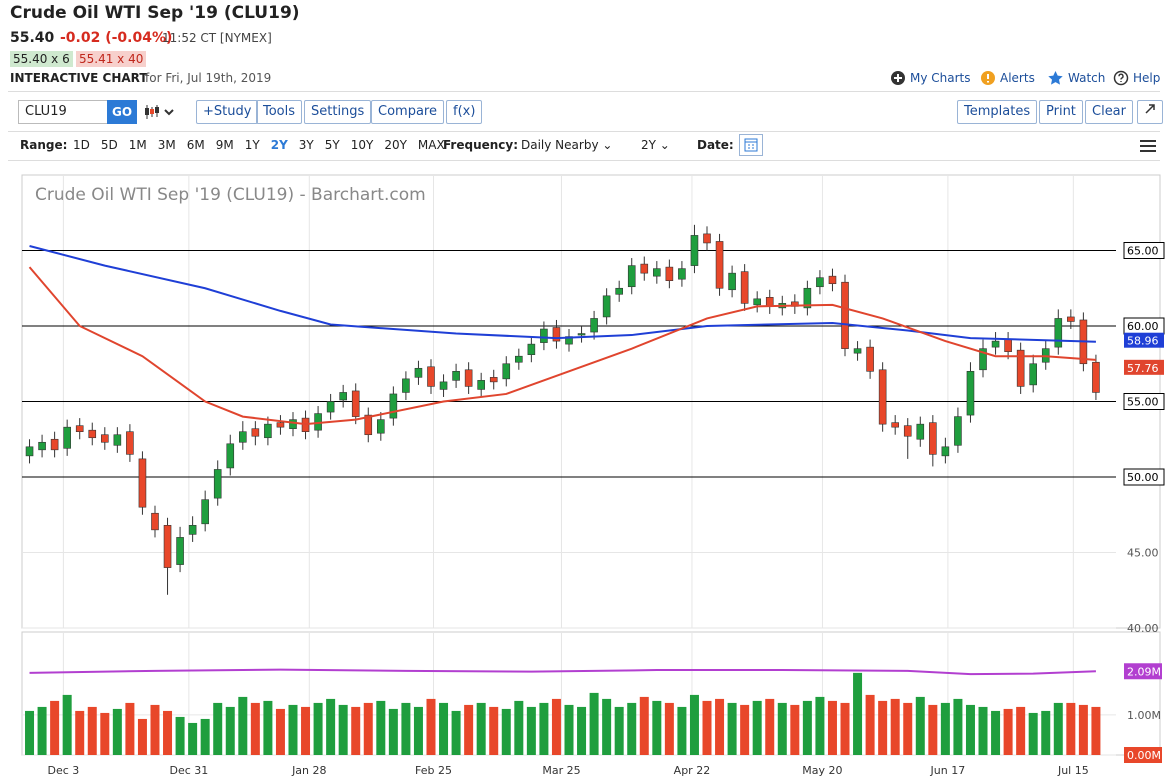 The height and width of the screenshot is (778, 1168). What do you see at coordinates (1144, 340) in the screenshot?
I see `ma-label-box` at bounding box center [1144, 340].